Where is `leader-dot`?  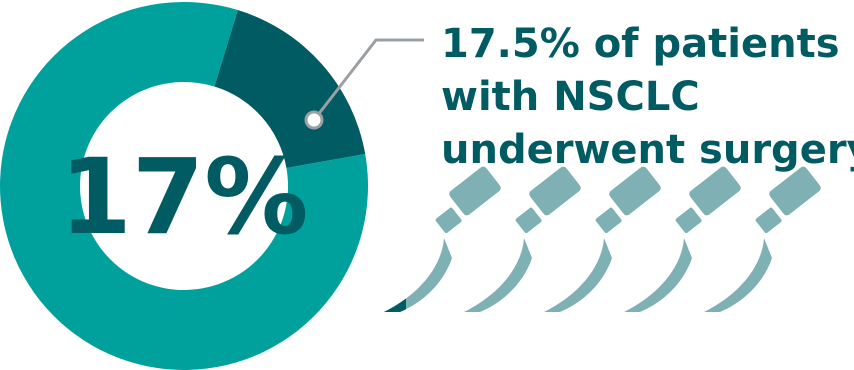
leader-dot is located at coordinates (314, 120).